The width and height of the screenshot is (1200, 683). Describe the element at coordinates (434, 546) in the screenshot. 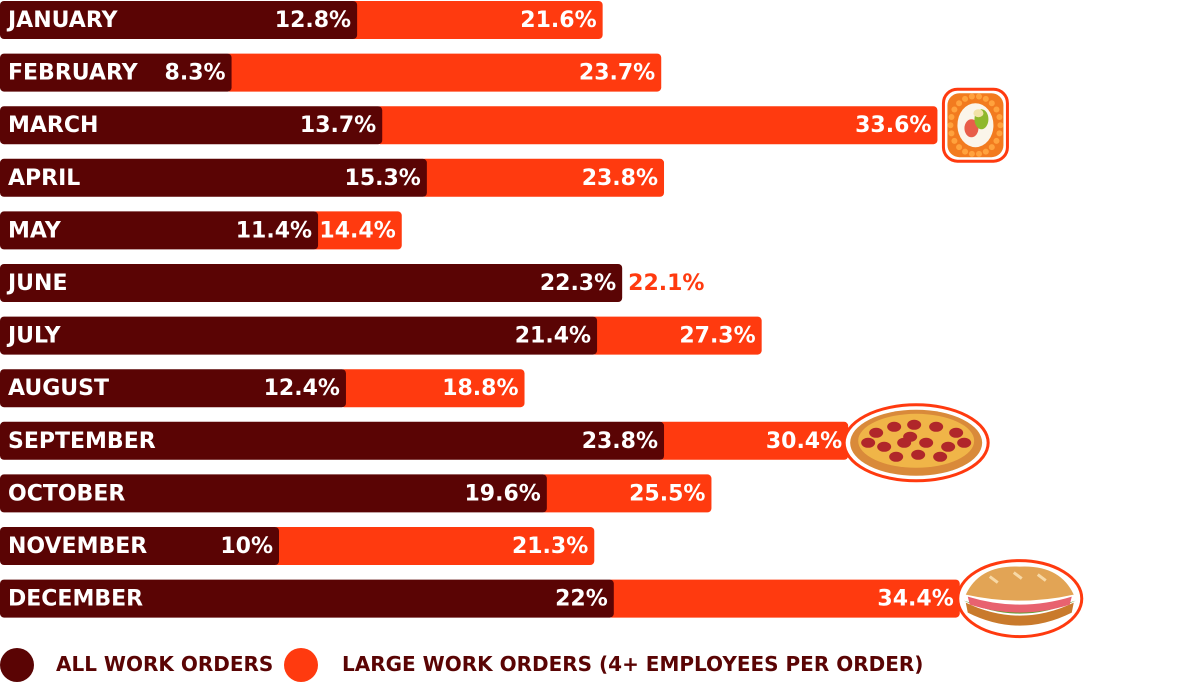

I see `bar-large-november` at that location.